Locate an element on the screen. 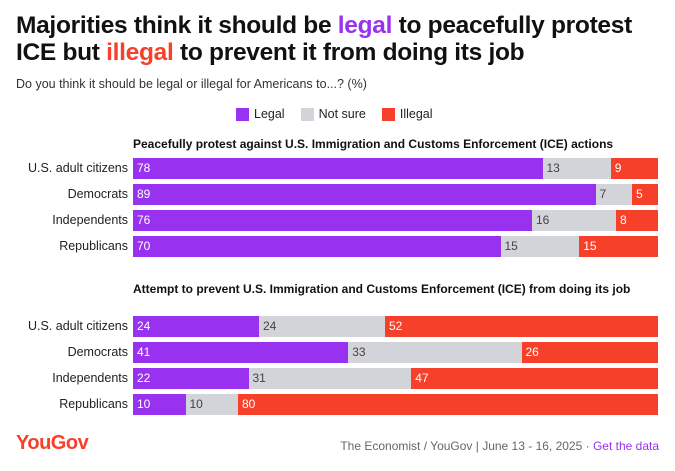 Image resolution: width=675 pixels, height=471 pixels. data-label: 70 is located at coordinates (144, 246).